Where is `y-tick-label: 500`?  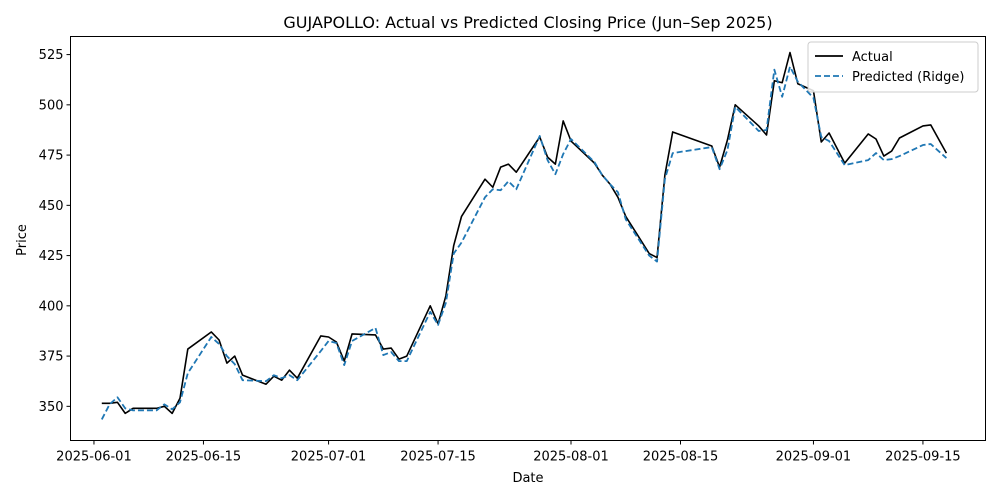
y-tick-label: 500 is located at coordinates (51, 105).